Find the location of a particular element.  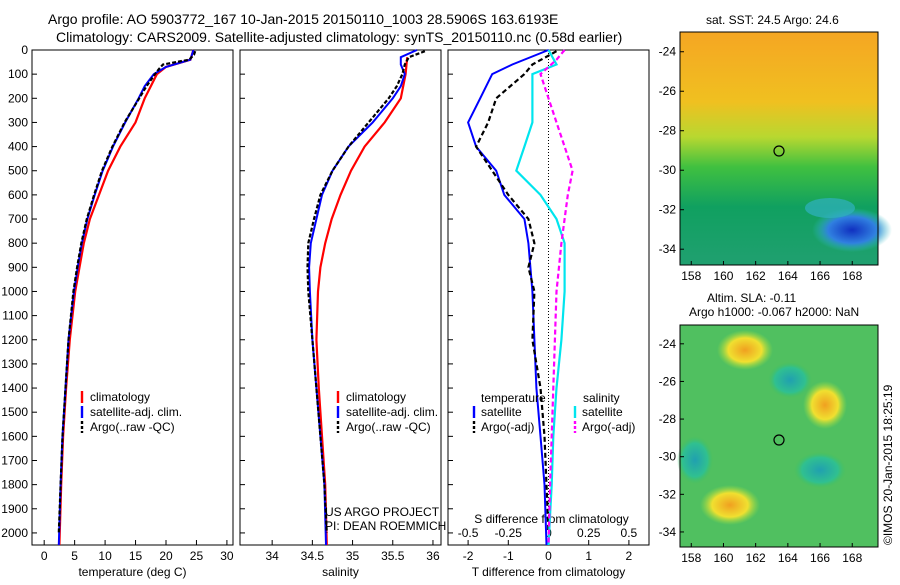

x-tick-label: 5 is located at coordinates (74, 556).